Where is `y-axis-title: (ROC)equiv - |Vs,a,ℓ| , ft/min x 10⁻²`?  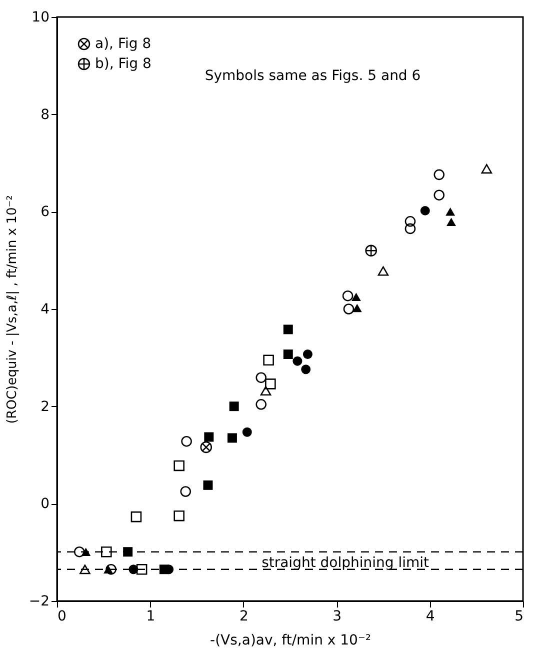 y-axis-title: (ROC)equiv - |Vs,a,ℓ| , ft/min x 10⁻² is located at coordinates (12, 309).